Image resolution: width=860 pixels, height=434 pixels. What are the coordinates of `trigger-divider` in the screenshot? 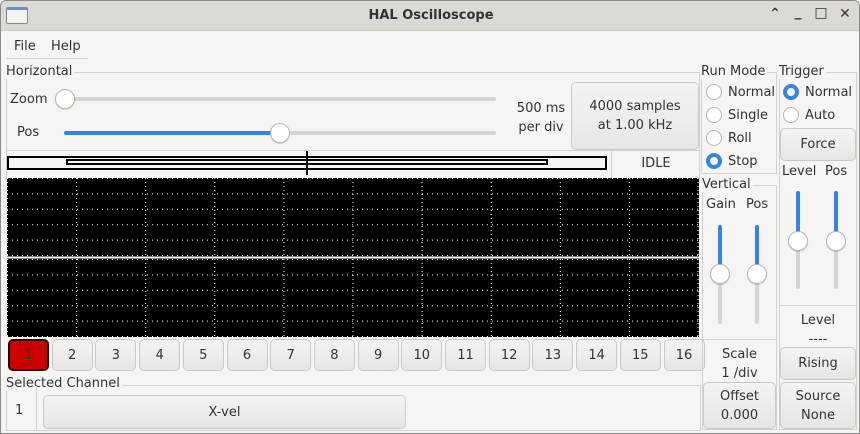 It's located at (818, 305).